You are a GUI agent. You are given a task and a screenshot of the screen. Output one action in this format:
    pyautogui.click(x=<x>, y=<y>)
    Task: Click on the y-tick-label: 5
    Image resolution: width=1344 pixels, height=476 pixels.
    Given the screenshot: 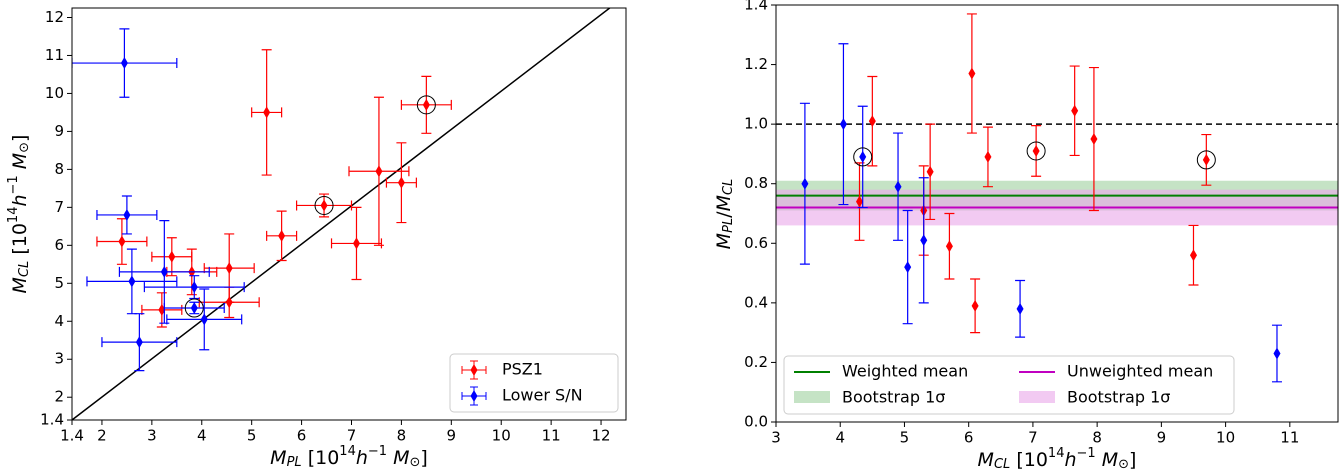 What is the action you would take?
    pyautogui.click(x=59, y=283)
    